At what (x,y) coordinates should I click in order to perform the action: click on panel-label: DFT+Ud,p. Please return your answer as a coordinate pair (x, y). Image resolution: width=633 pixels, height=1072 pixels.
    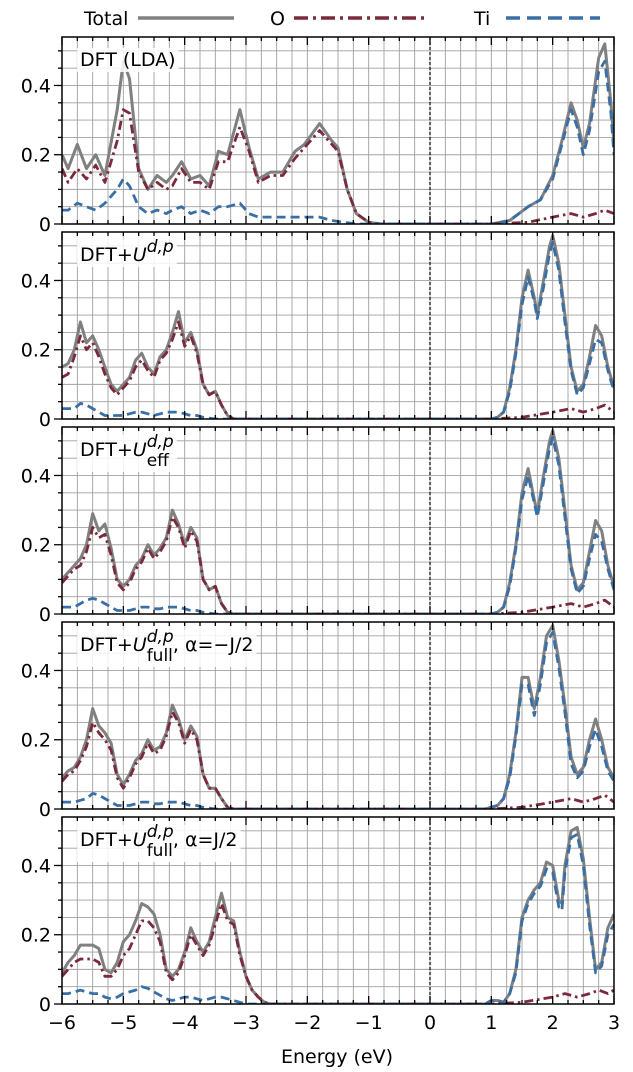
    Looking at the image, I should click on (127, 251).